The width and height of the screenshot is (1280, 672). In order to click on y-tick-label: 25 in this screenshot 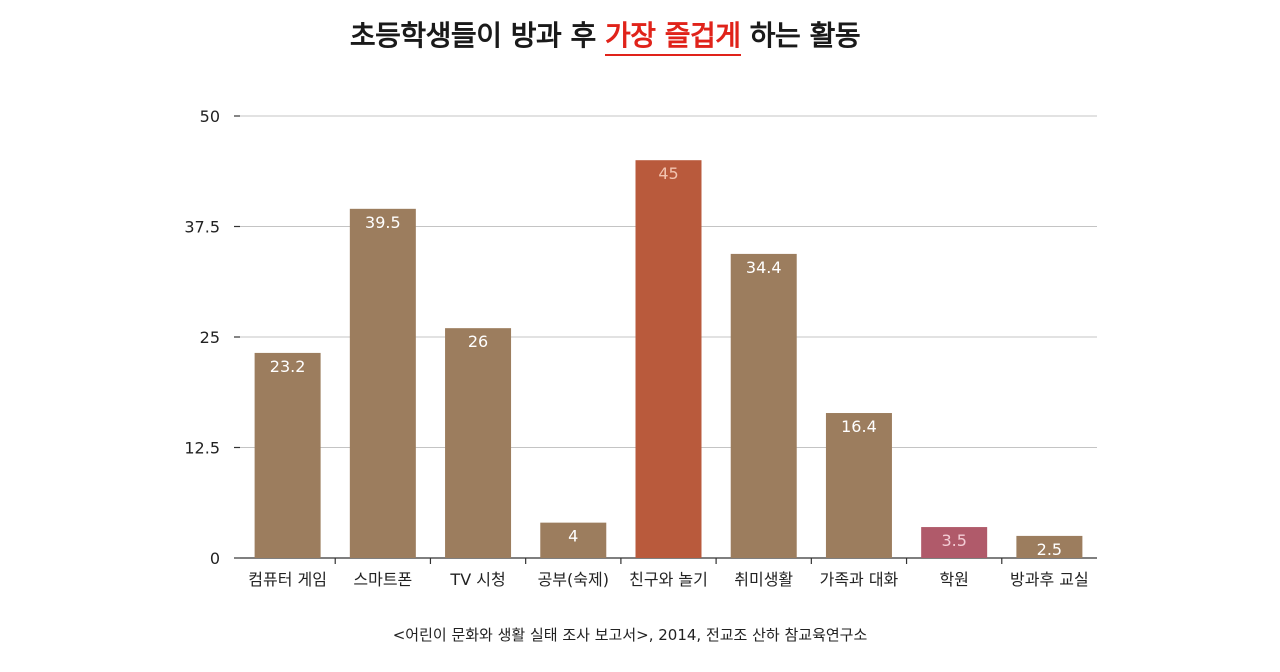, I will do `click(210, 337)`.